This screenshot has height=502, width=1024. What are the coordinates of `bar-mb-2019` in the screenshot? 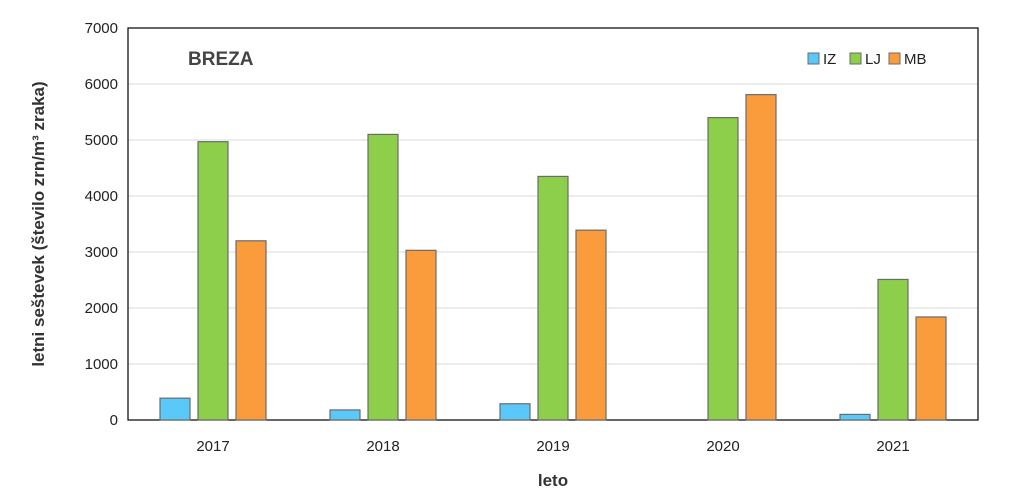 It's located at (591, 325).